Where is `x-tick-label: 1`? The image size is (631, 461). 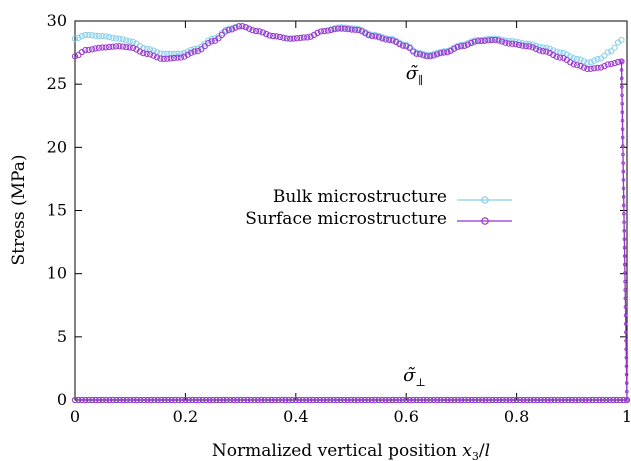
x-tick-label: 1 is located at coordinates (626, 416).